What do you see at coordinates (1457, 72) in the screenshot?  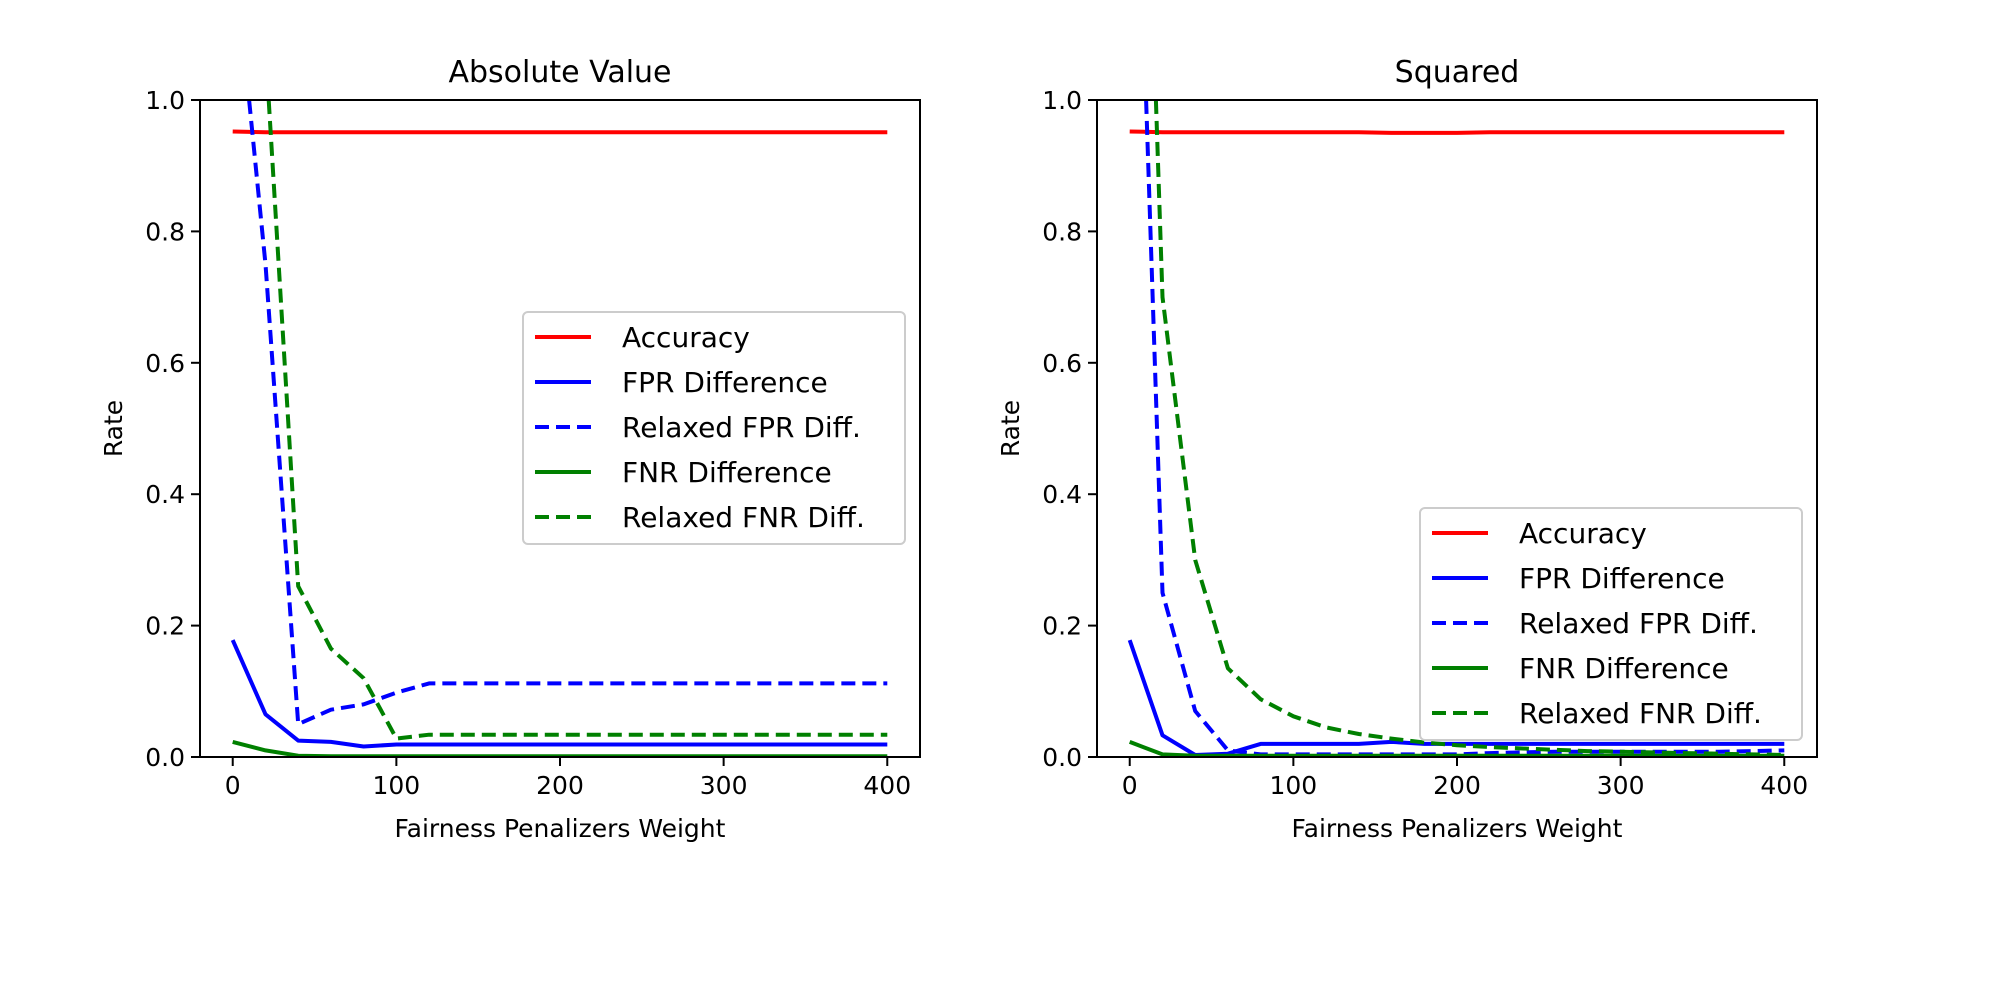 I see `chart-title: Squared` at bounding box center [1457, 72].